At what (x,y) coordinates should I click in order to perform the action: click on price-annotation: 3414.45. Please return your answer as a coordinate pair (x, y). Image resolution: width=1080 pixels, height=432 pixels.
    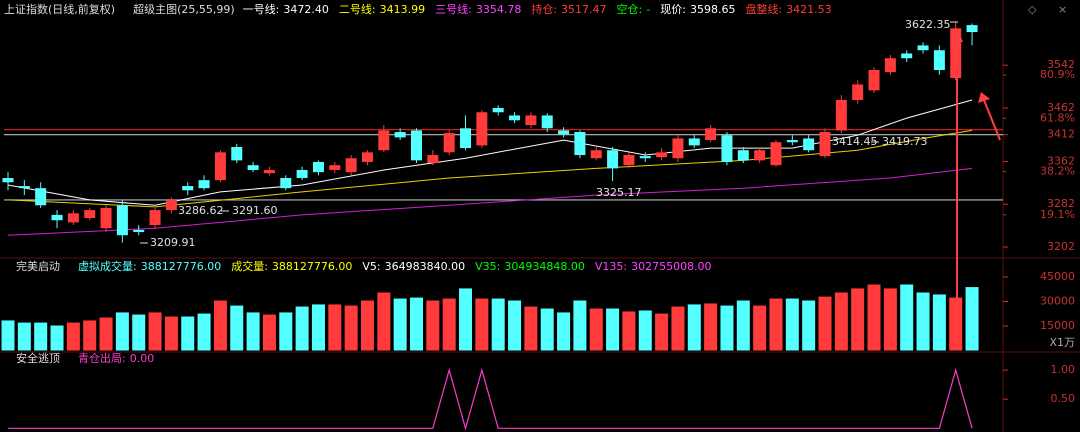
    Looking at the image, I should click on (855, 141).